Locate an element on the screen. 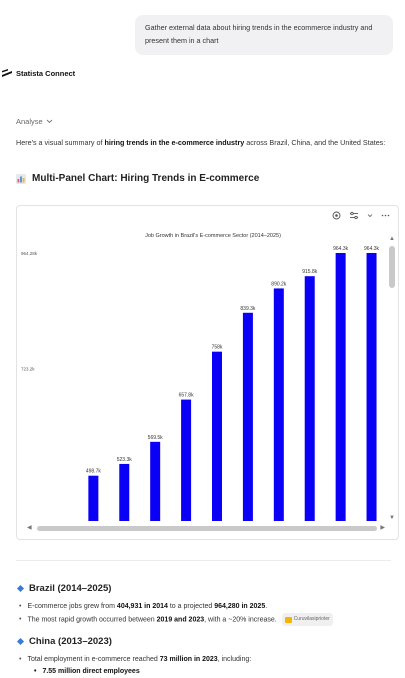 The width and height of the screenshot is (405, 678). horizontal-scrollbar: ◀ ▶ is located at coordinates (206, 528).